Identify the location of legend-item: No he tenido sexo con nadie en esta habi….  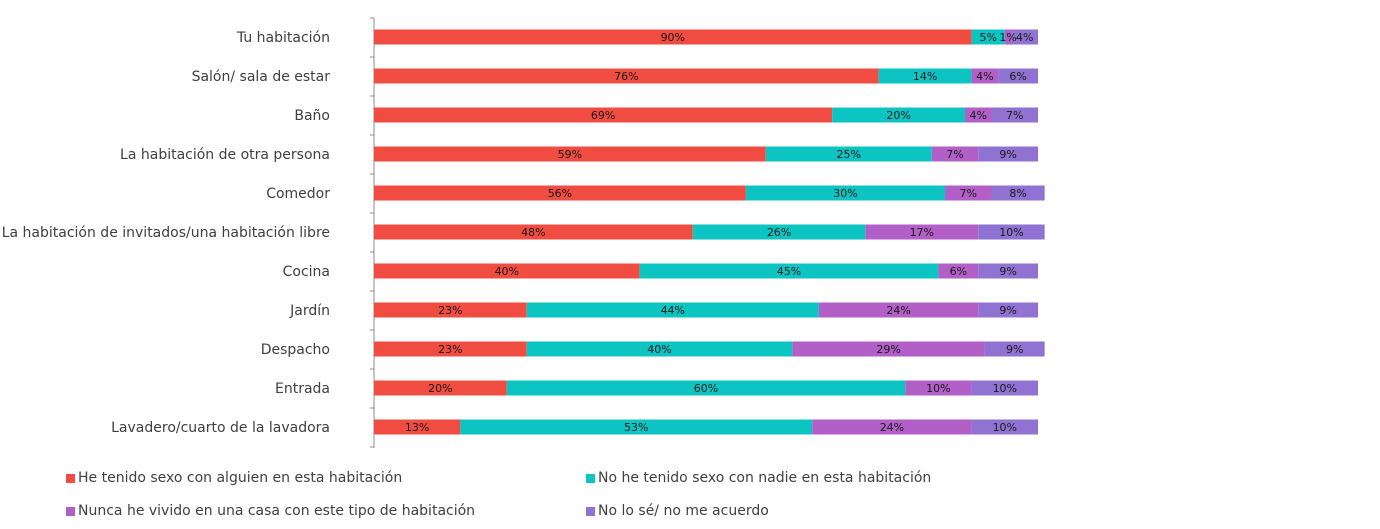
(758, 478).